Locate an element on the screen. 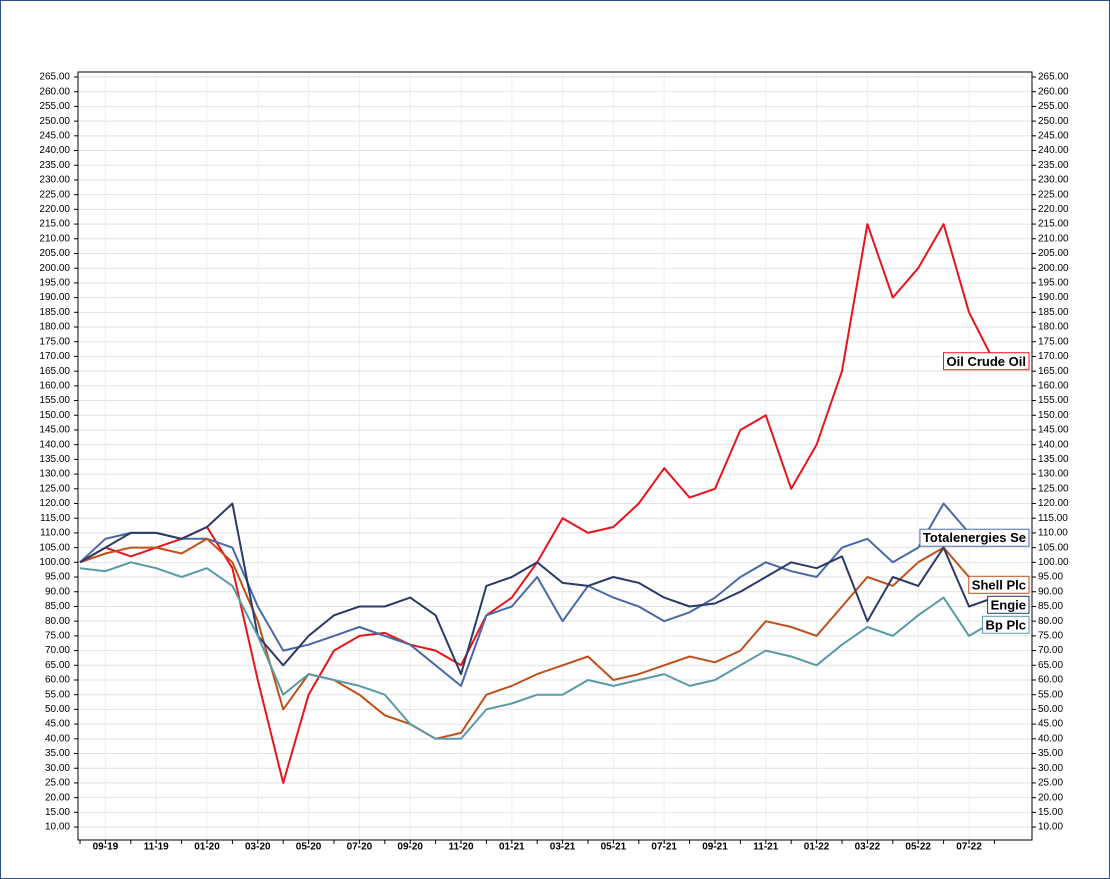 The image size is (1110, 879). legend-label: Shell Plc is located at coordinates (999, 584).